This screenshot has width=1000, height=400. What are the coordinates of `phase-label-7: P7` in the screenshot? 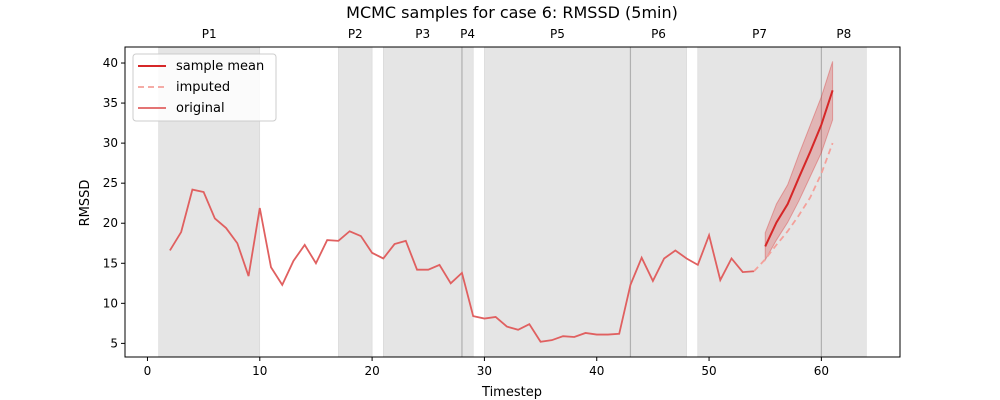 It's located at (759, 34).